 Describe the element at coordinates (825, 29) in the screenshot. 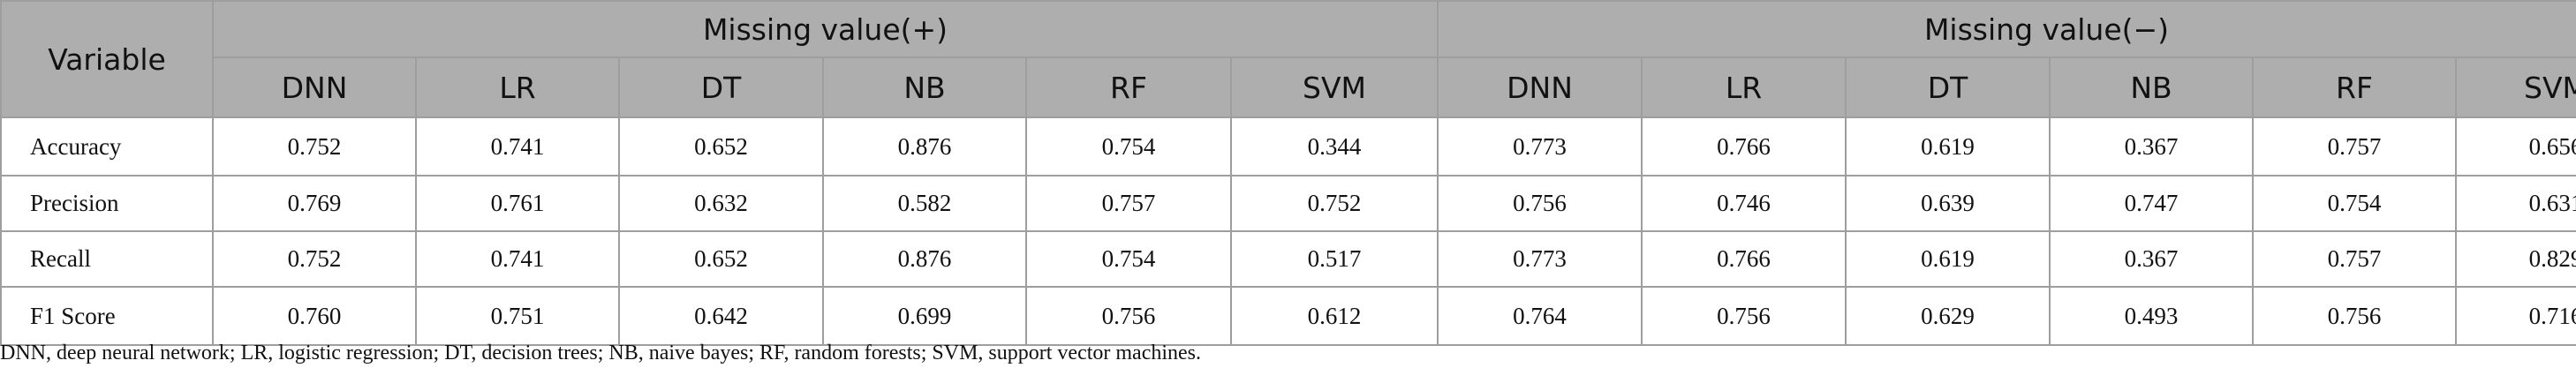

I see `group-header-missing-plus: Missing value(+)` at that location.